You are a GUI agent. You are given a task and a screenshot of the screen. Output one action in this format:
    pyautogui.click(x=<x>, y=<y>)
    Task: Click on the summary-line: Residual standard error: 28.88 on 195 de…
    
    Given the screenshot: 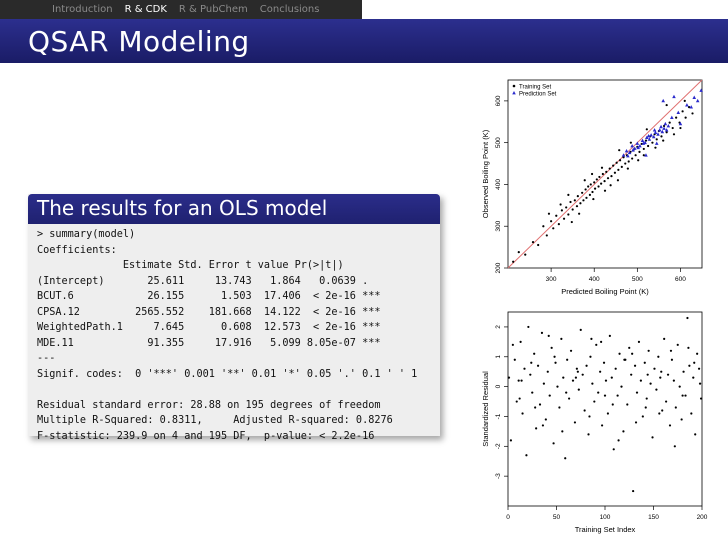 What is the action you would take?
    pyautogui.click(x=209, y=405)
    